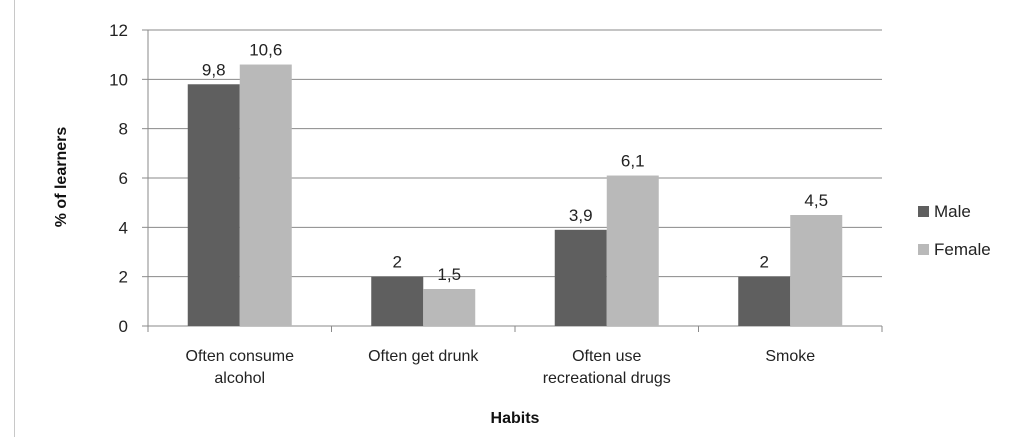 This screenshot has width=1014, height=437. What do you see at coordinates (607, 367) in the screenshot?
I see `x-category-label: Often use recreational drugs` at bounding box center [607, 367].